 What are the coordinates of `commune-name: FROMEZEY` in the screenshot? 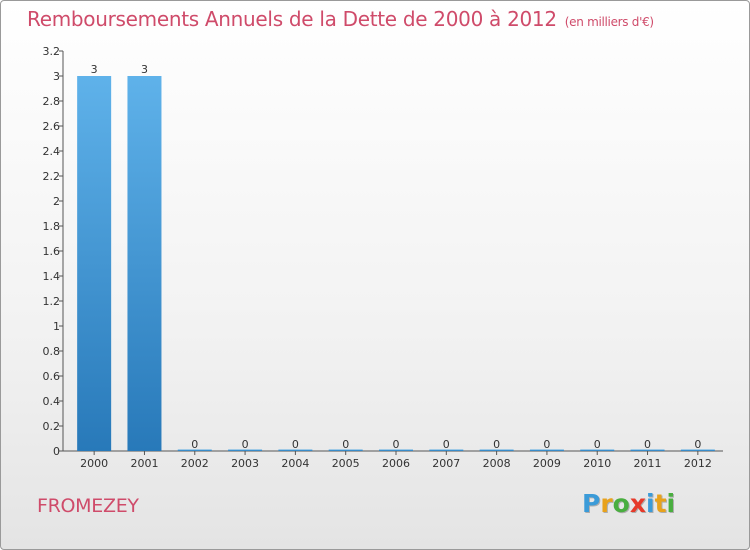 It's located at (88, 506).